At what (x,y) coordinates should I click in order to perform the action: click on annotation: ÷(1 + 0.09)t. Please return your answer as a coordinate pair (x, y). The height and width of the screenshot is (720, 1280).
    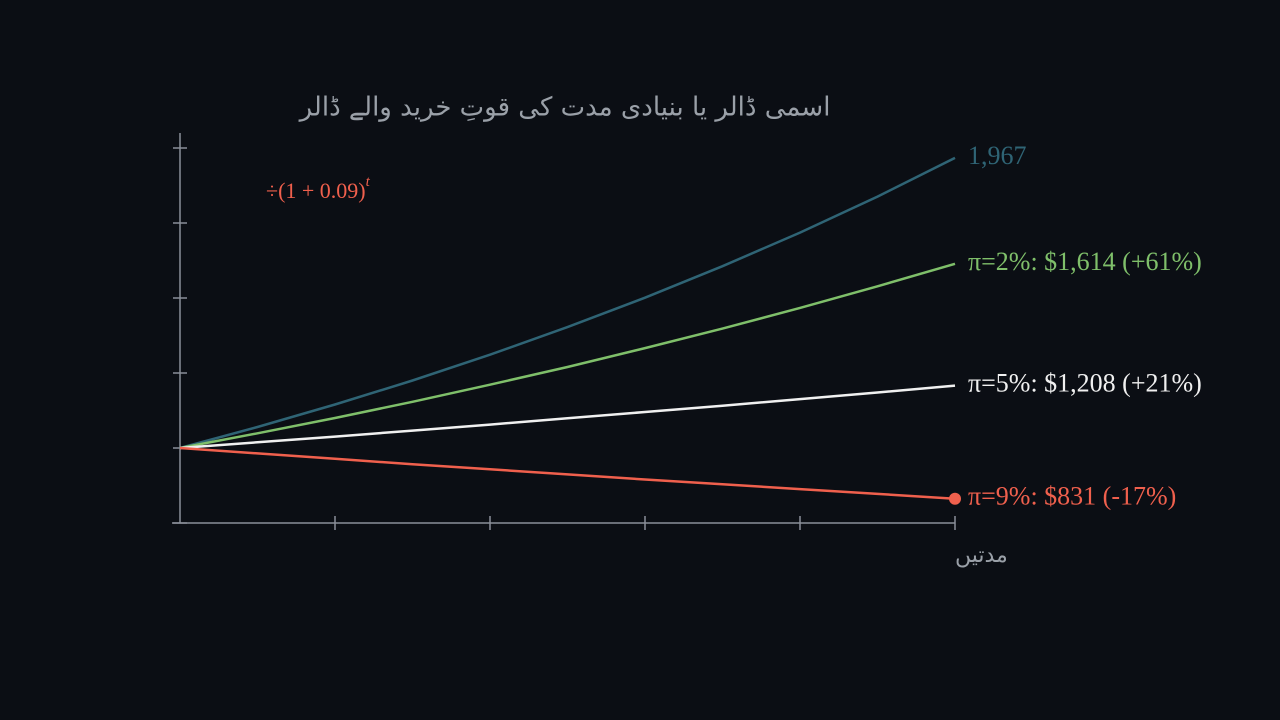
    Looking at the image, I should click on (318, 188).